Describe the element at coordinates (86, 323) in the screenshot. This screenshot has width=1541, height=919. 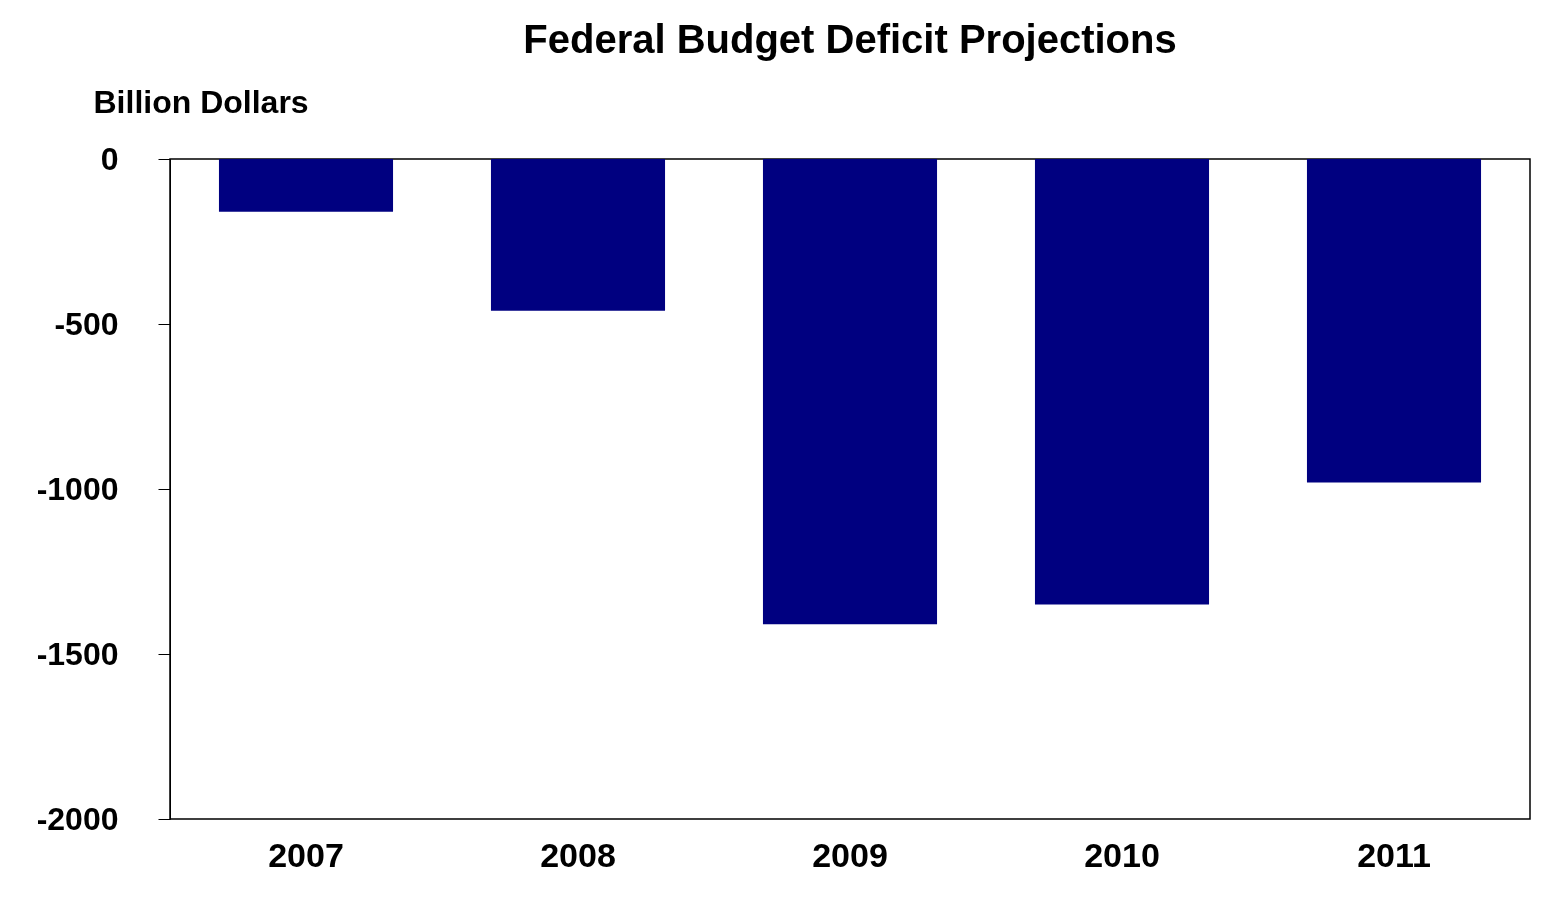
I see `y-tick-label: -500` at that location.